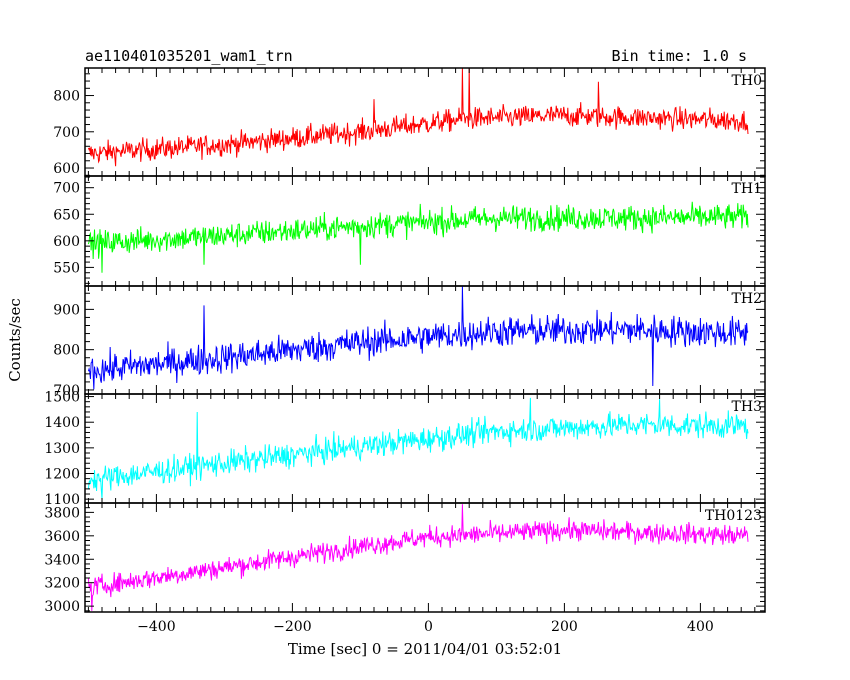  What do you see at coordinates (418, 338) in the screenshot?
I see `series-line-th2` at bounding box center [418, 338].